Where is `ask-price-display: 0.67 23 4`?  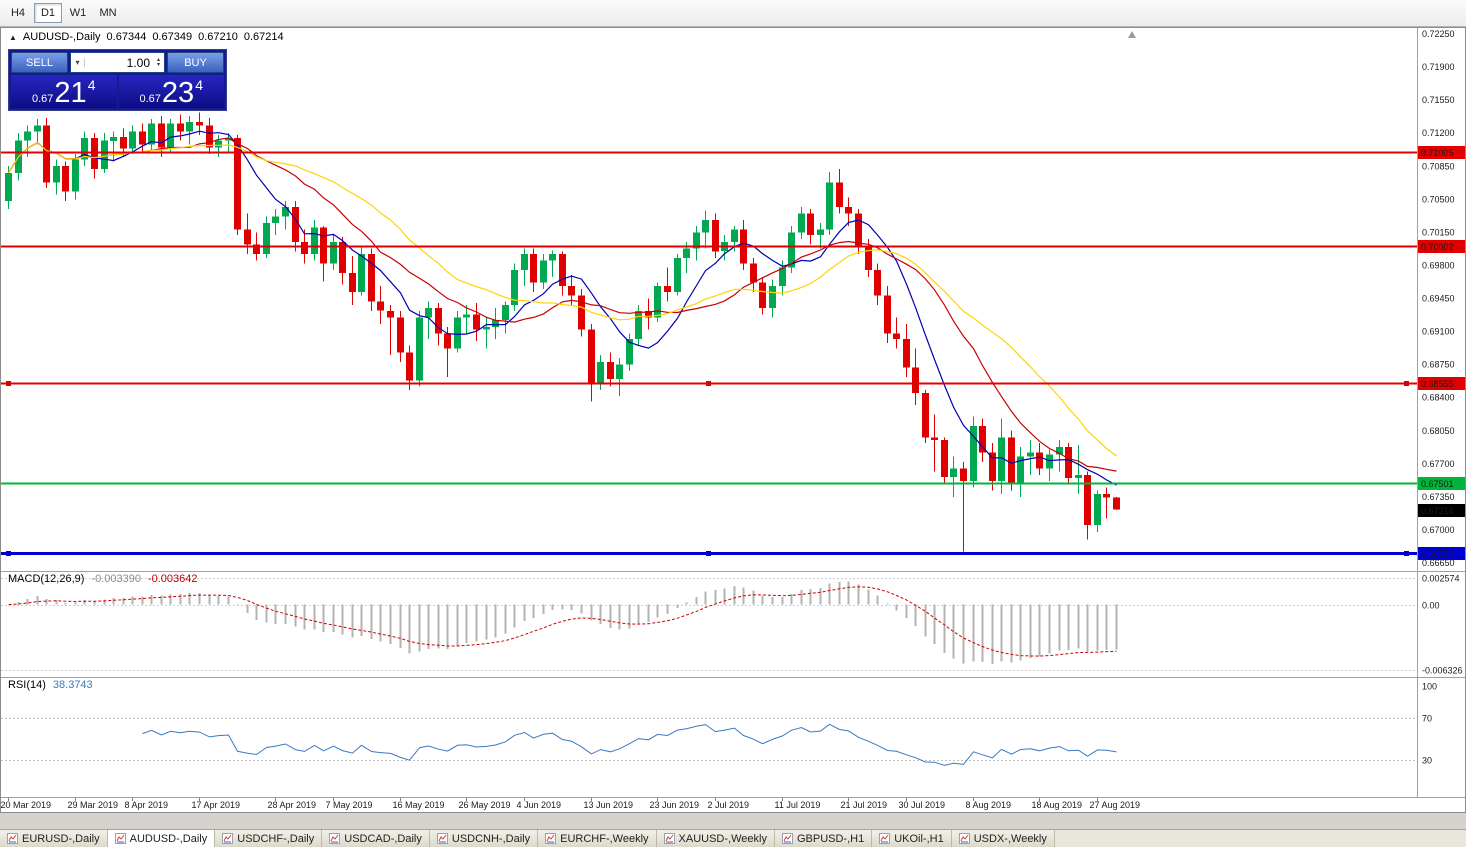
ask-price-display: 0.67 23 4 is located at coordinates (171, 92).